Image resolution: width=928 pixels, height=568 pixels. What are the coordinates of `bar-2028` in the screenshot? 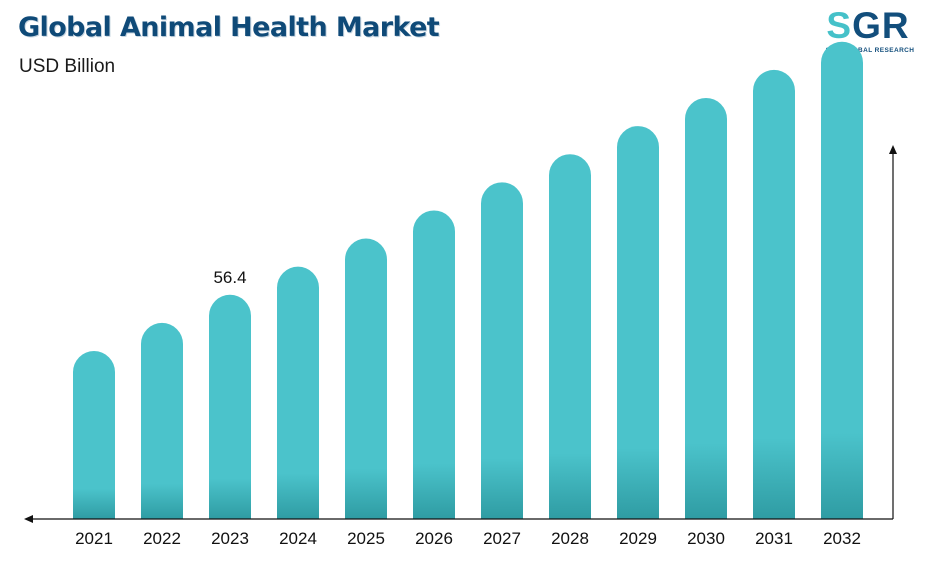 It's located at (570, 336).